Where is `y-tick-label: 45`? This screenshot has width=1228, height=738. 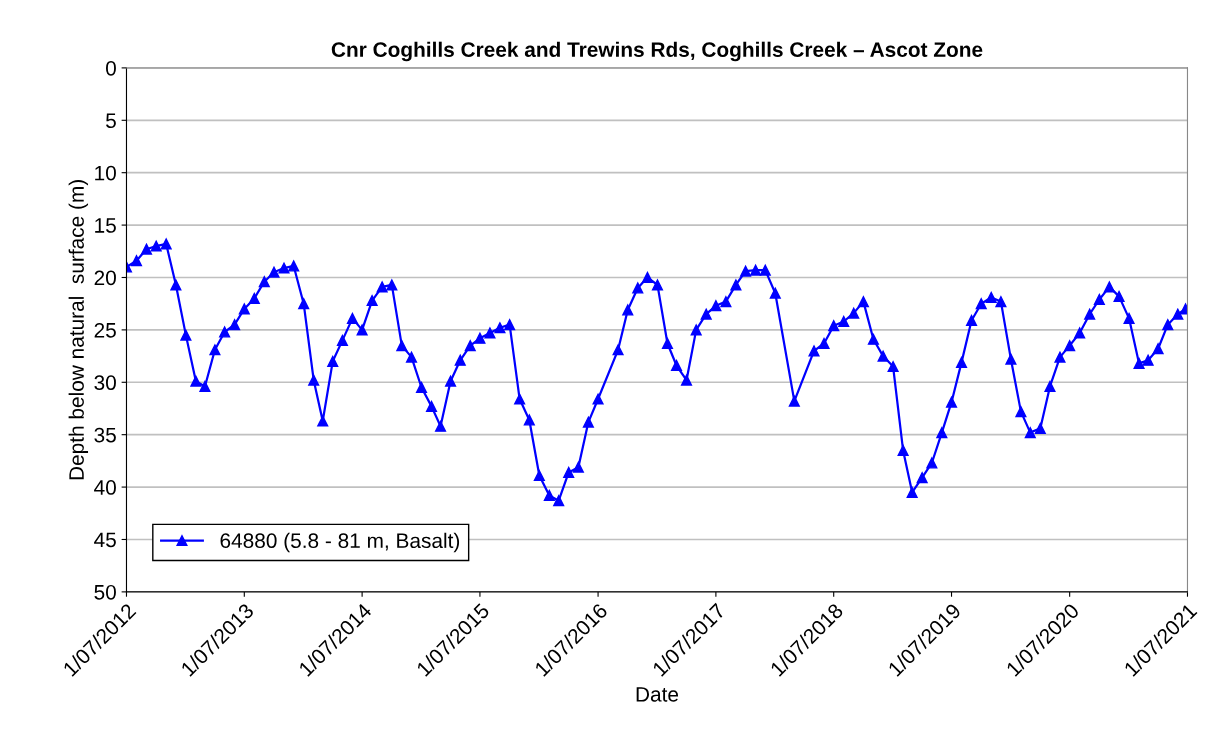
y-tick-label: 45 is located at coordinates (105, 540).